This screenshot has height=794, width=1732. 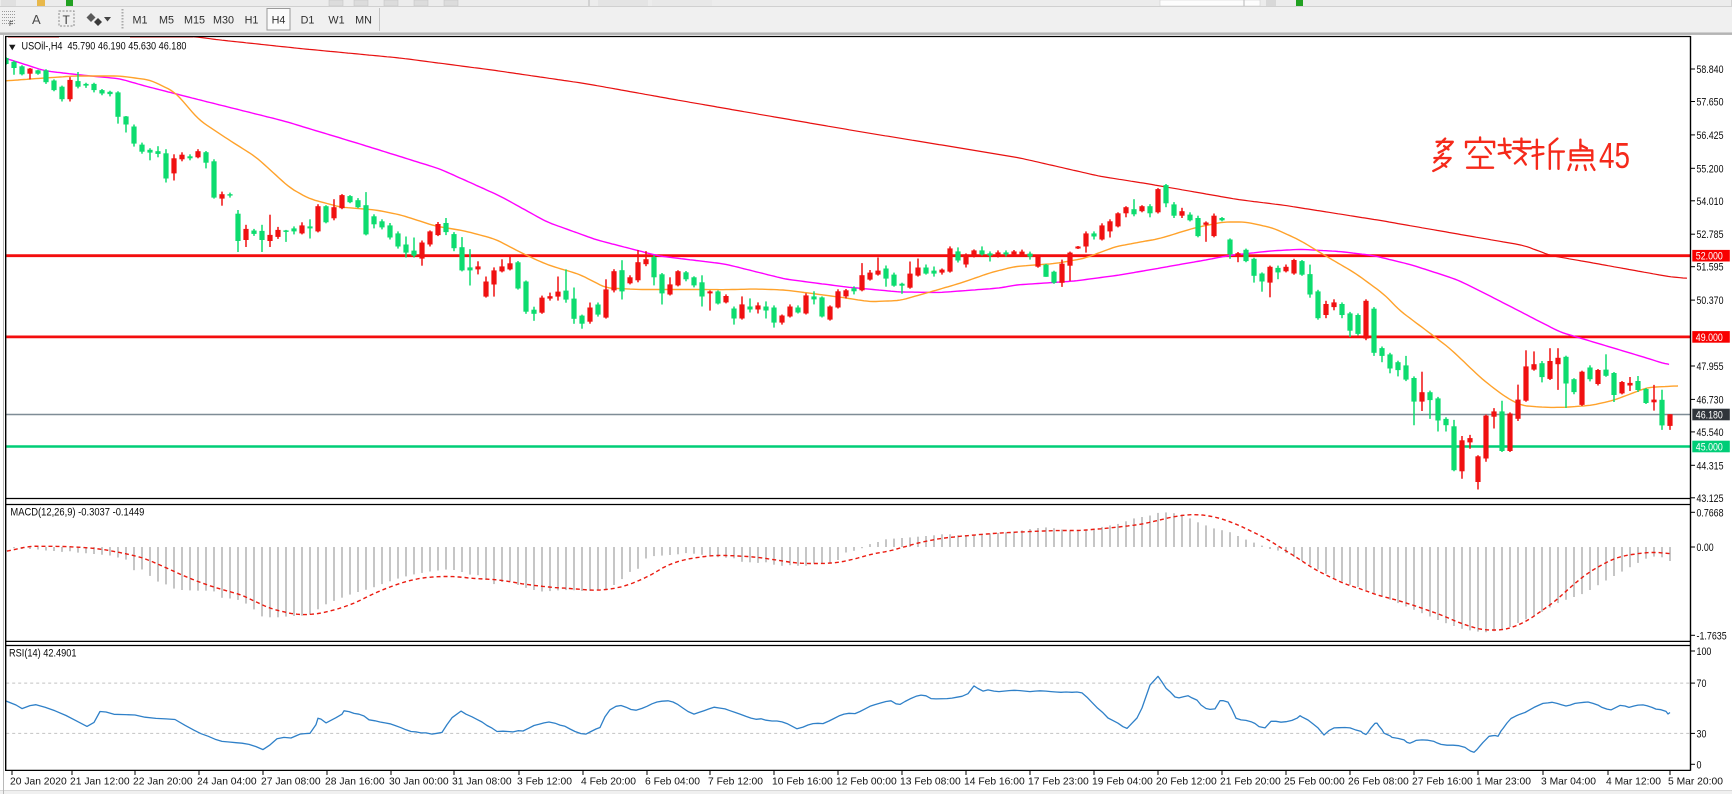 What do you see at coordinates (1710, 268) in the screenshot?
I see `svg-text: 51.595` at bounding box center [1710, 268].